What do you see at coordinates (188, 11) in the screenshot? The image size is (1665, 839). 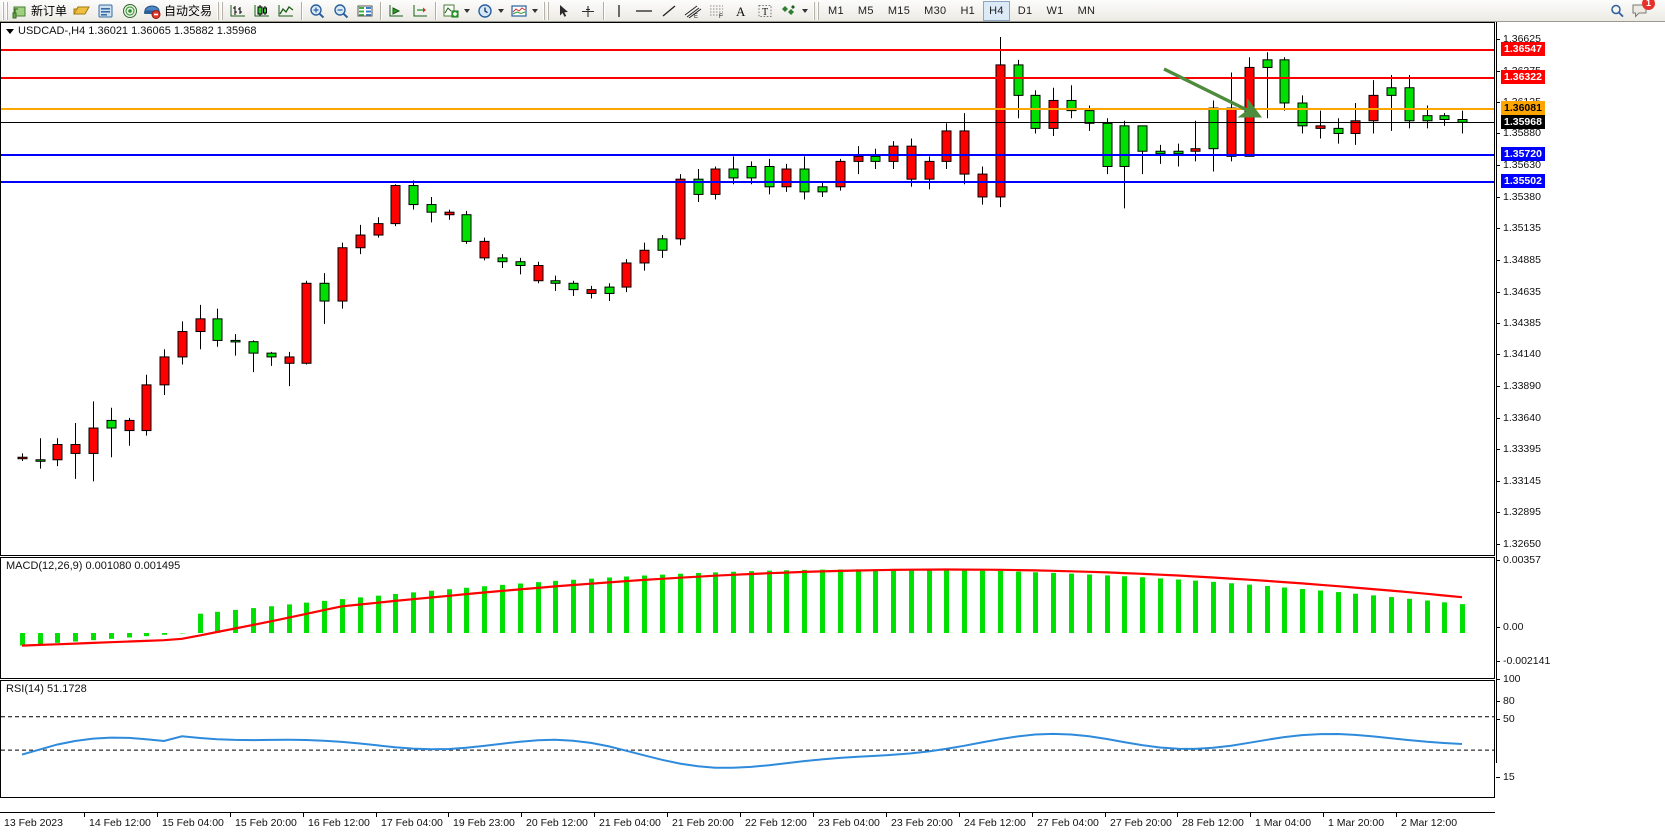 I see `autotrading-label: 自动交易` at bounding box center [188, 11].